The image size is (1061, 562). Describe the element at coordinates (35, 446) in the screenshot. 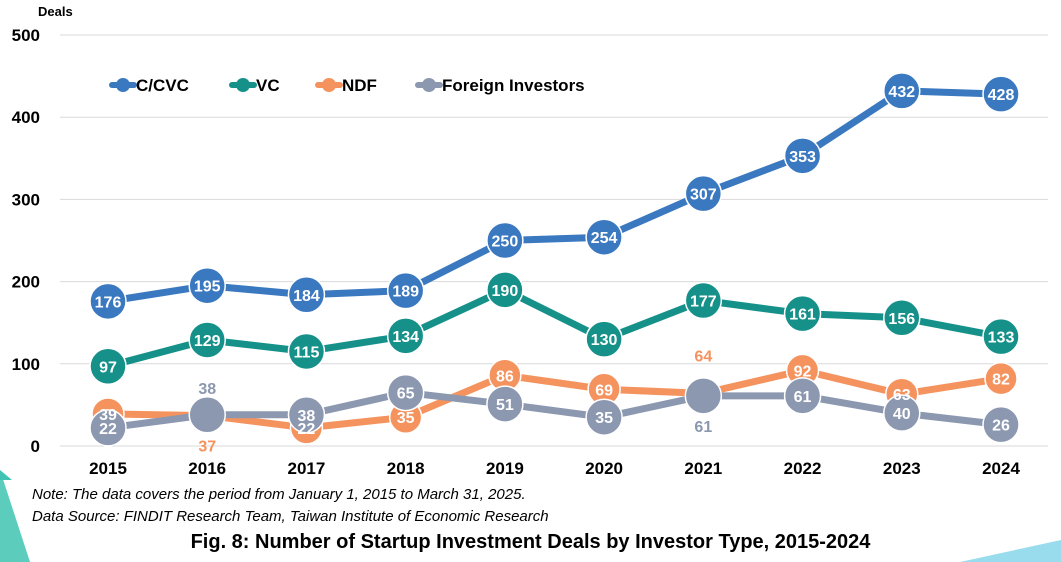

I see `y-tick-label: 0` at that location.